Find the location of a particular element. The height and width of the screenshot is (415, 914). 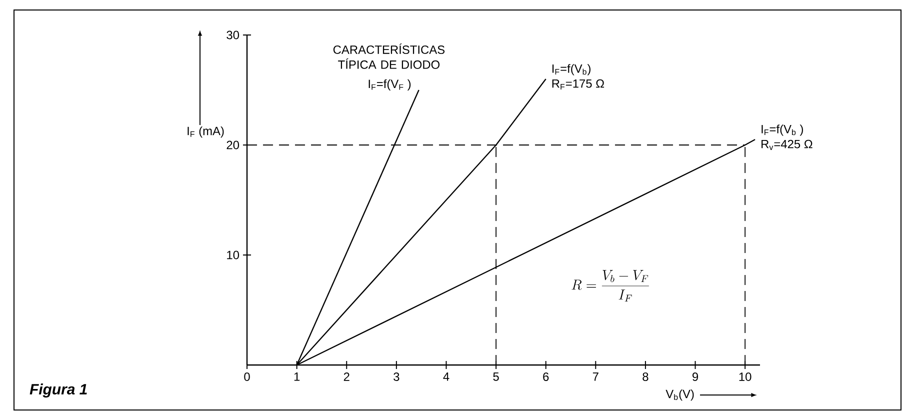

text: Figura 1 is located at coordinates (58, 391).